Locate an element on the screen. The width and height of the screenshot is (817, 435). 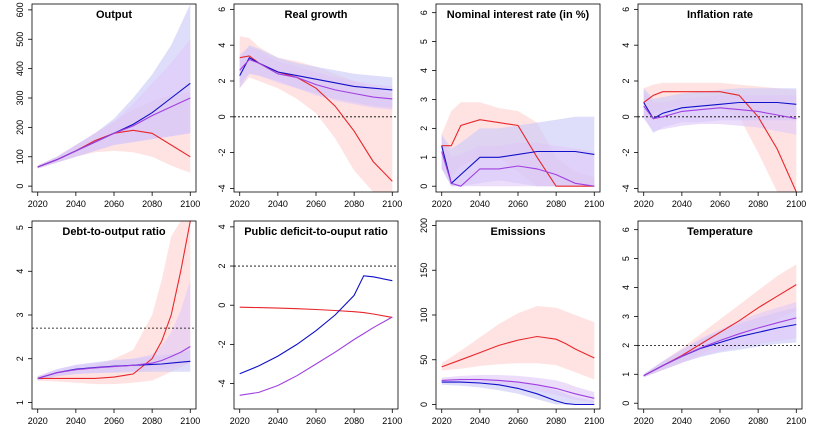
chart-panel-8: 2020 2040 2060 2080 2100 0 1 2 3 4 5 6 Temperature is located at coordinates (713, 323).